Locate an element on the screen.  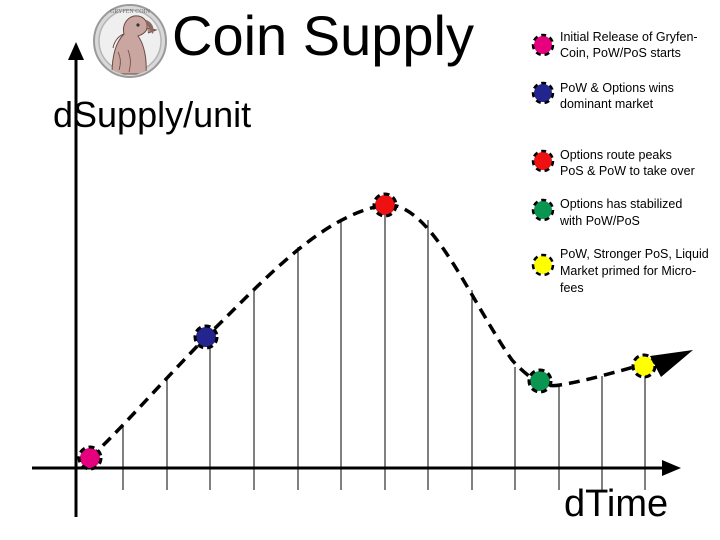
x-axis-arrow-icon is located at coordinates (671, 468).